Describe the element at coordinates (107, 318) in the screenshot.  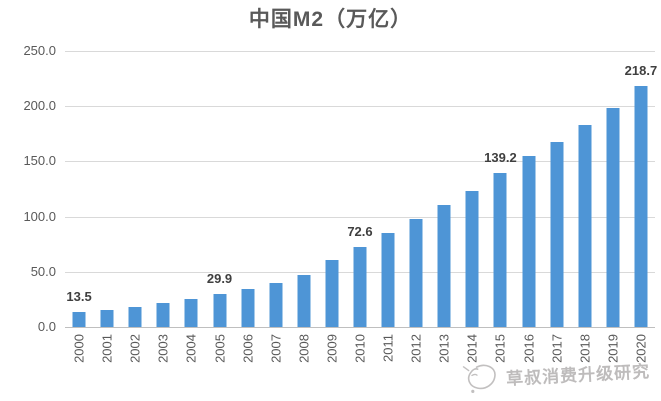
I see `bar-2001` at that location.